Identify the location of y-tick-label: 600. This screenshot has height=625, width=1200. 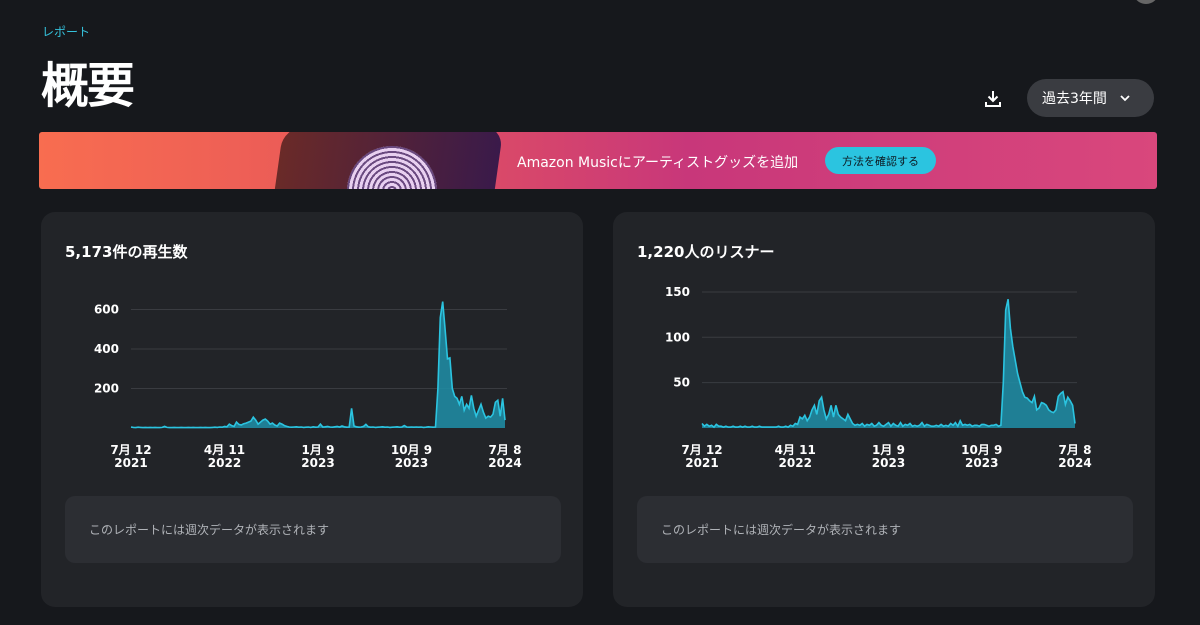
(106, 310).